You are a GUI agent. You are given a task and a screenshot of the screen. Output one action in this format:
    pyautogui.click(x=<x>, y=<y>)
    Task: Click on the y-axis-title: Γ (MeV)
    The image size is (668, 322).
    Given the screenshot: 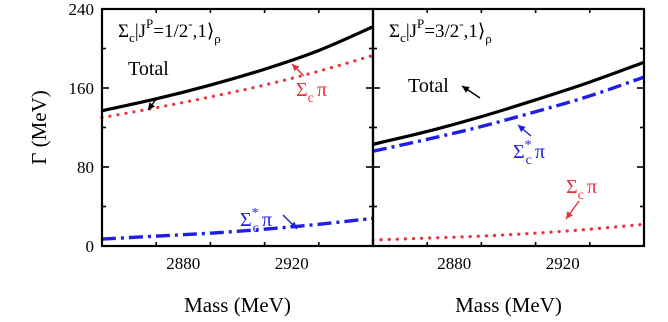 What is the action you would take?
    pyautogui.click(x=39, y=127)
    